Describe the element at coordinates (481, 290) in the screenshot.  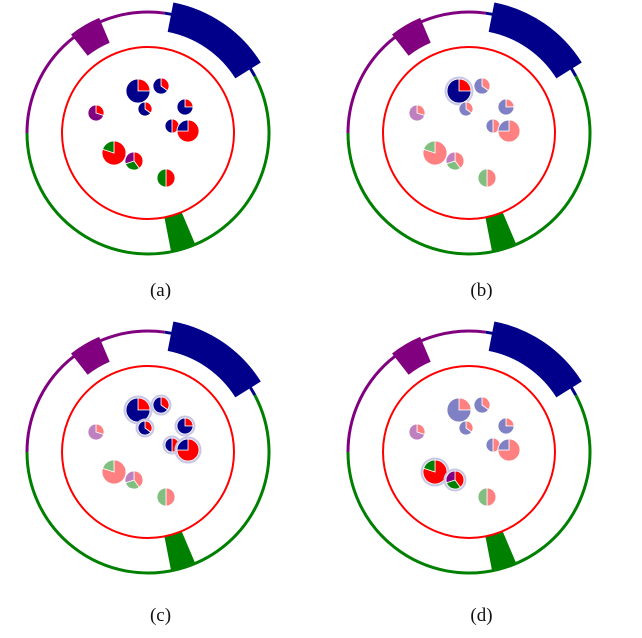
I see `panel-caption: (b)` at that location.